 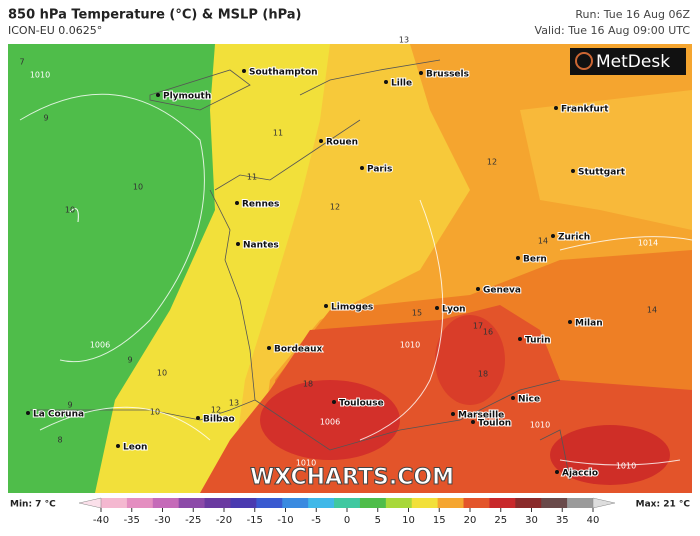 I want to click on colorbar-arrow, so click(x=604, y=503).